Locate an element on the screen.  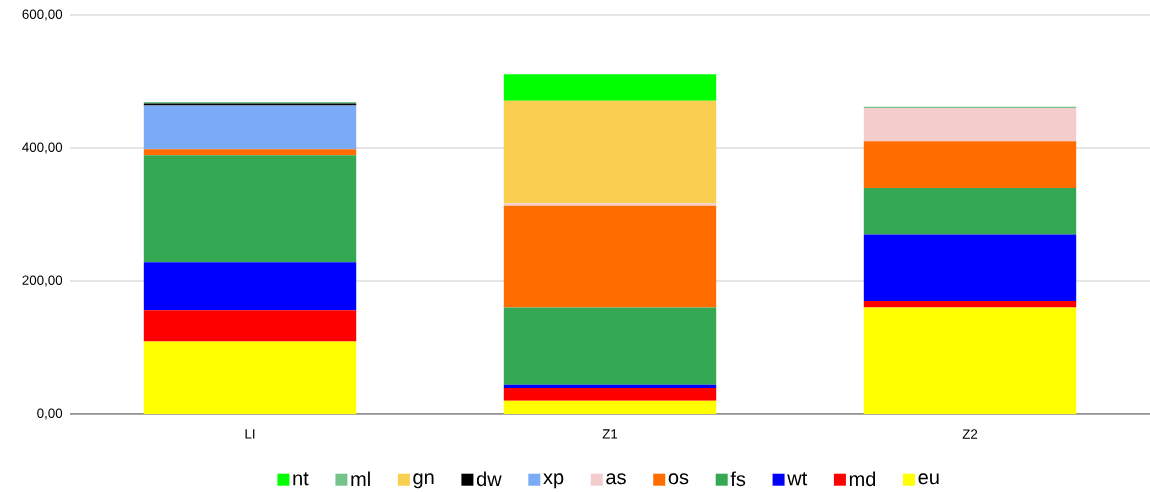
legend-label: eu is located at coordinates (928, 479).